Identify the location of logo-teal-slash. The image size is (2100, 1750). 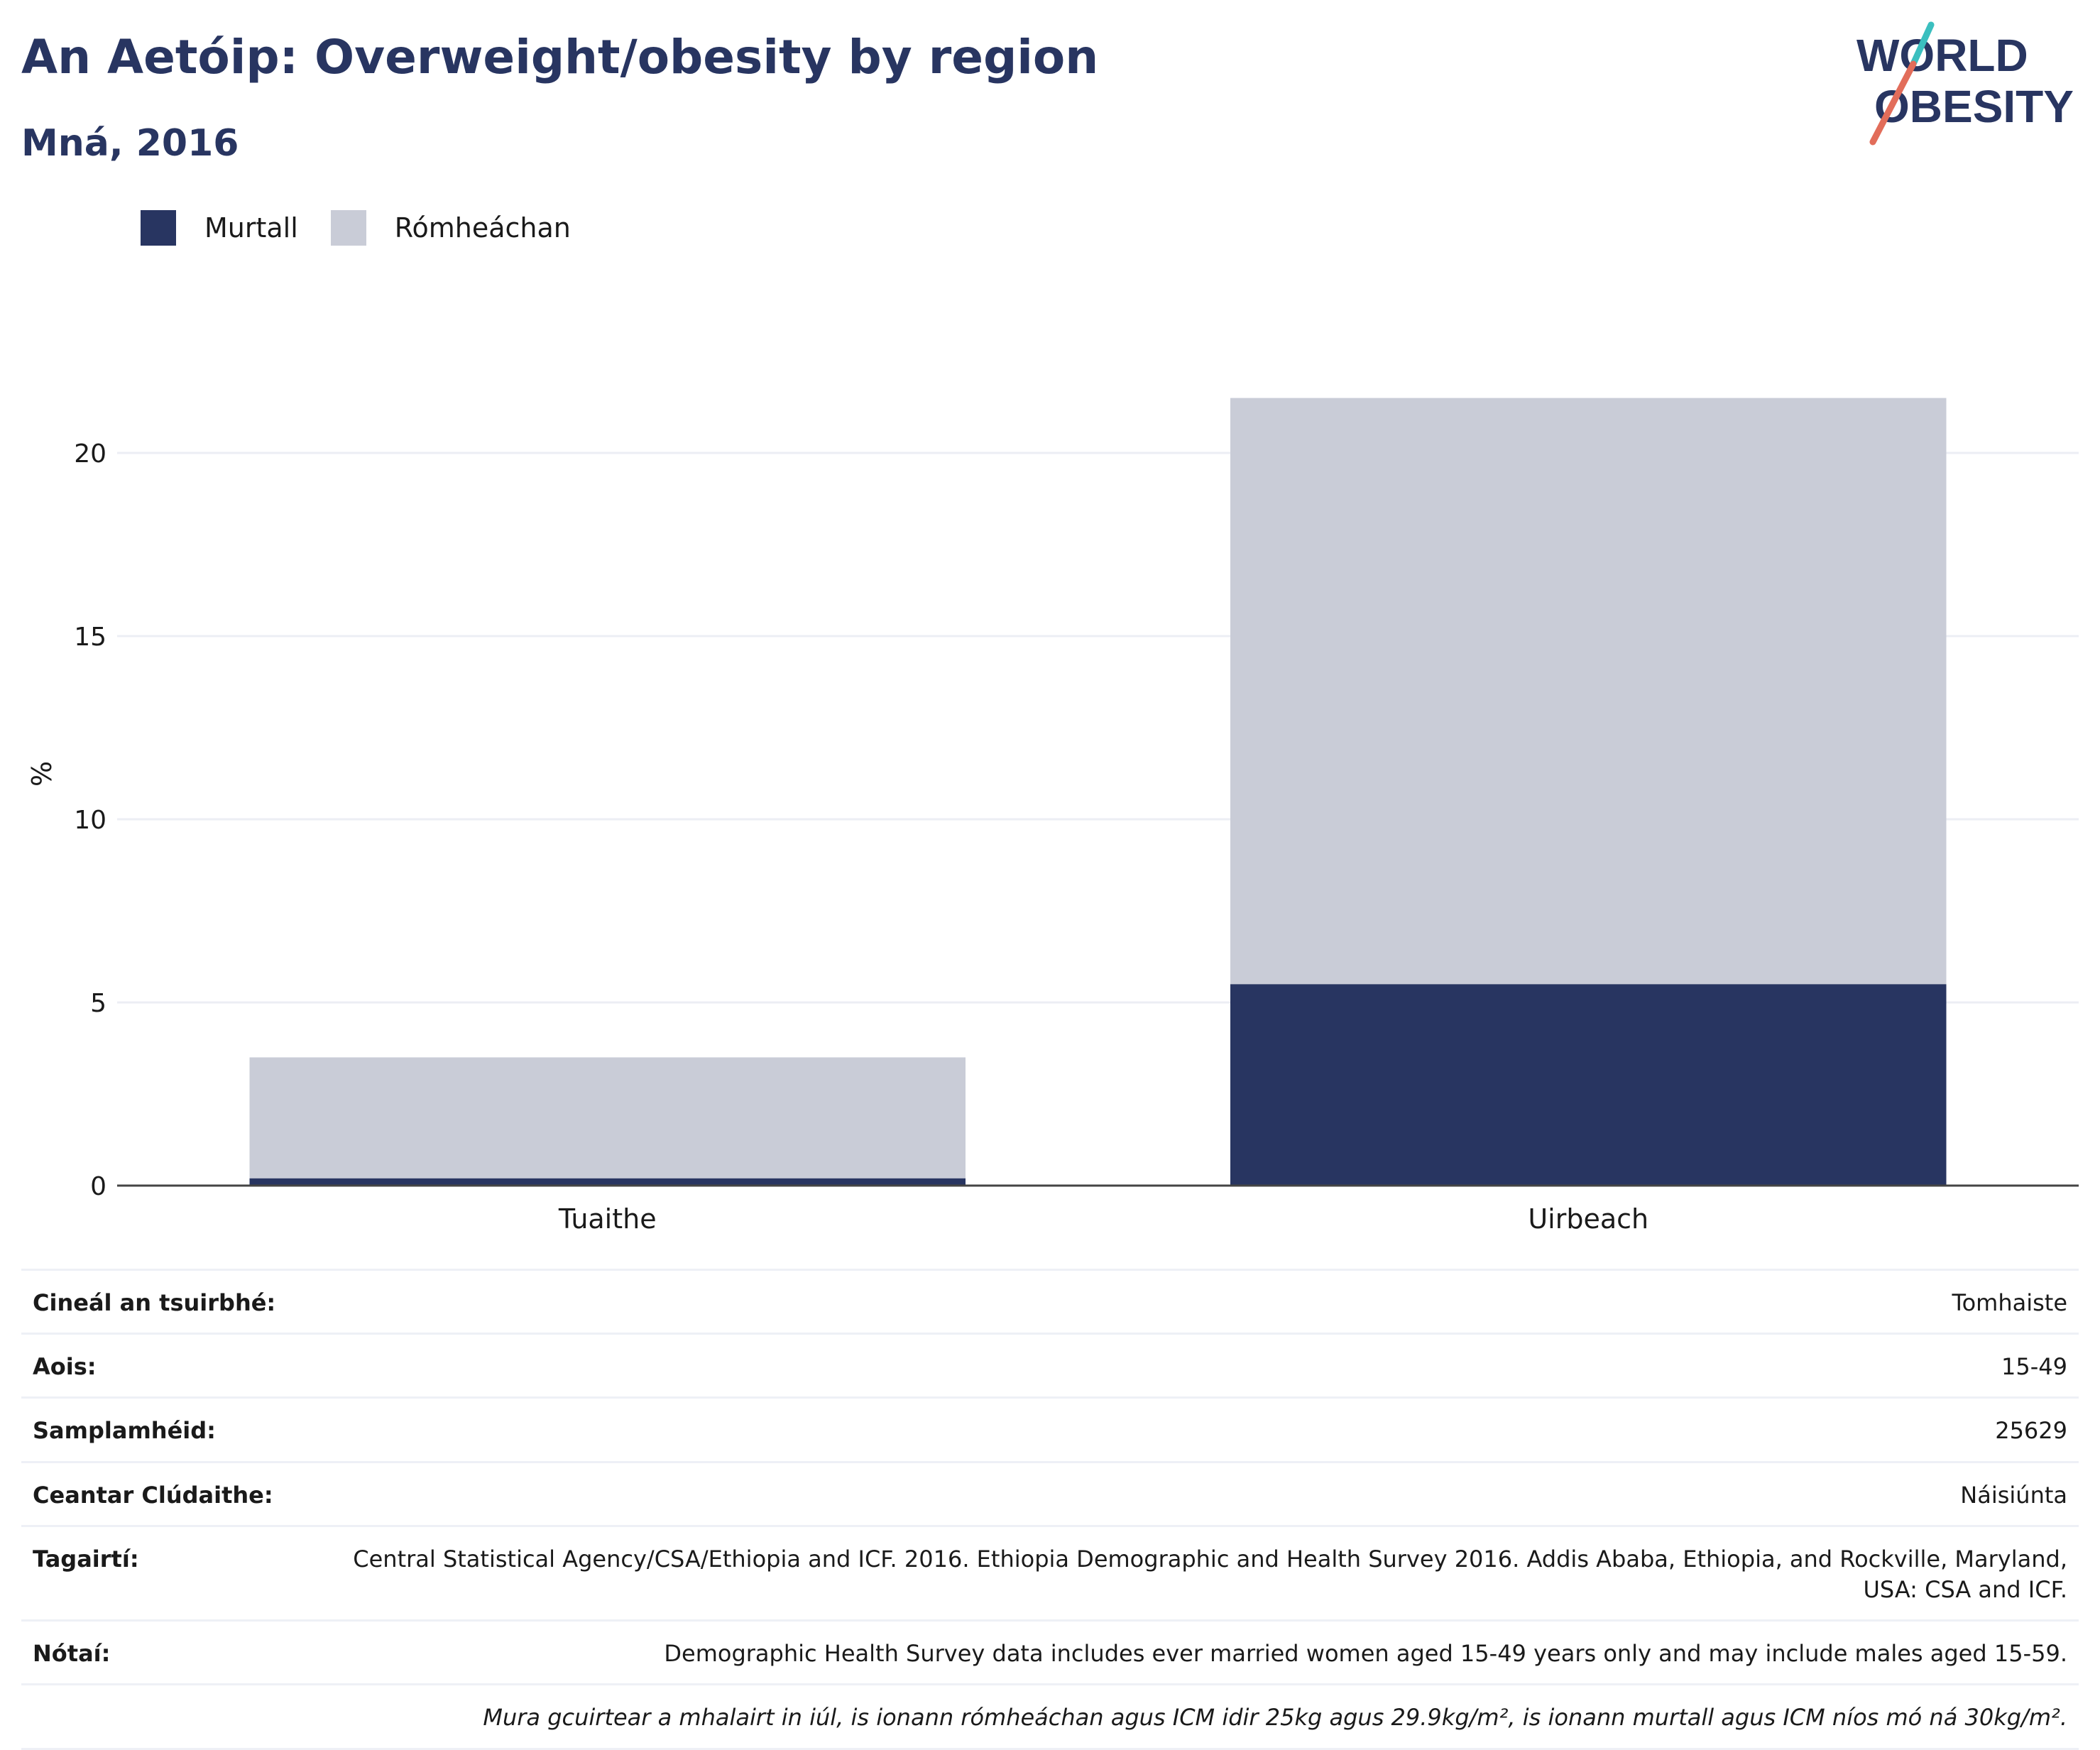
(1922, 44).